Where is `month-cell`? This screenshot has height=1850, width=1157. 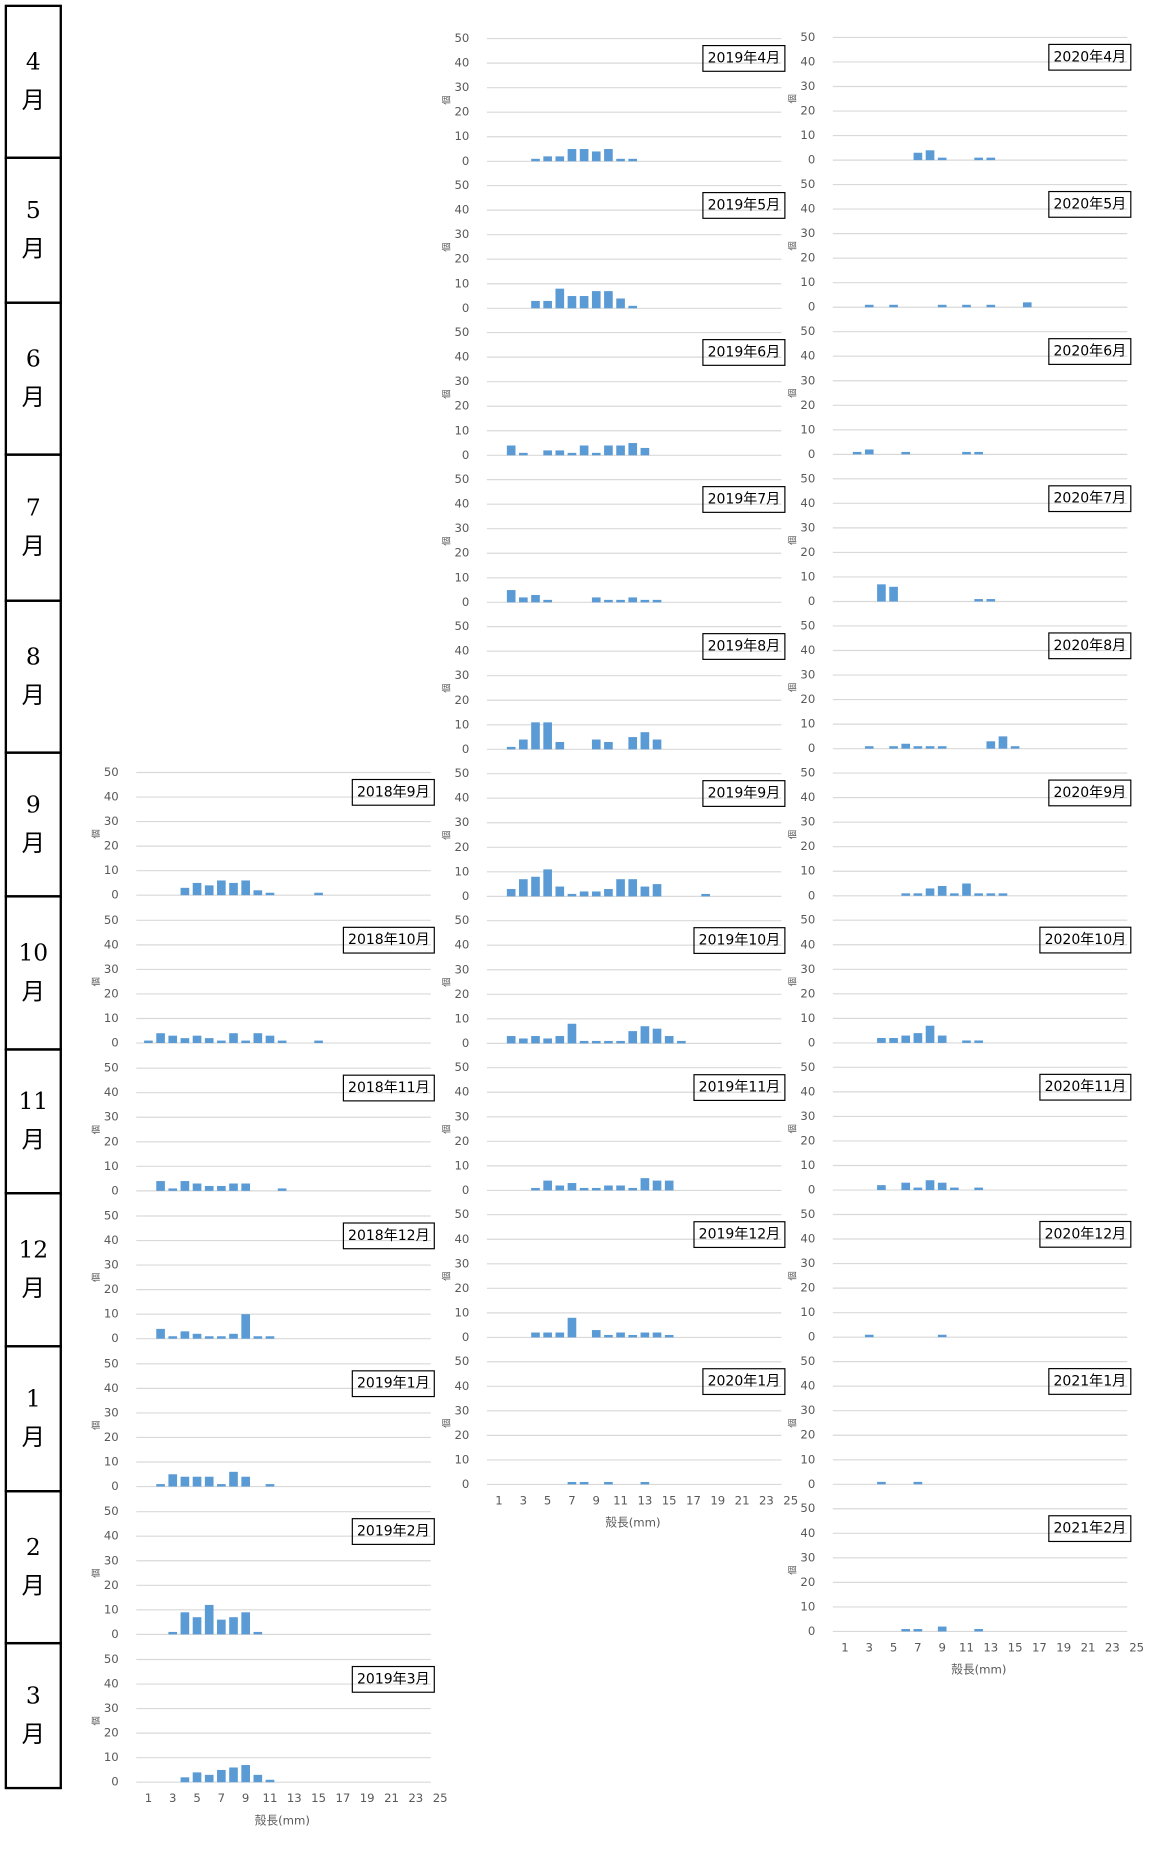 month-cell is located at coordinates (33, 1270).